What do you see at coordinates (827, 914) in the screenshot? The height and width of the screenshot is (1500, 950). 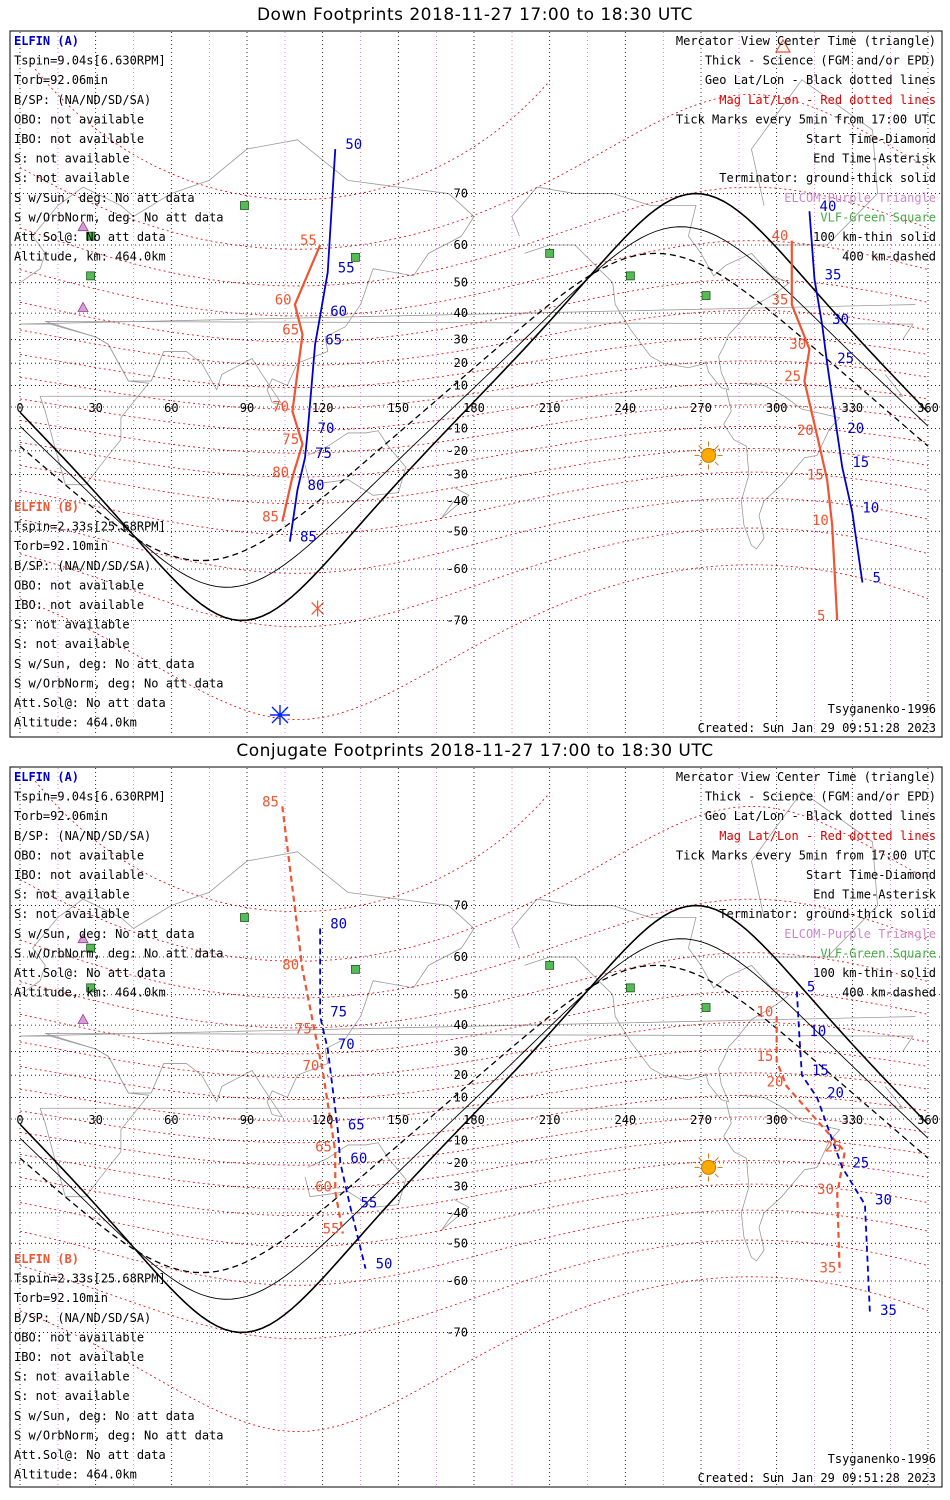 I see `legend-line: Terminator: ground-thick solid` at bounding box center [827, 914].